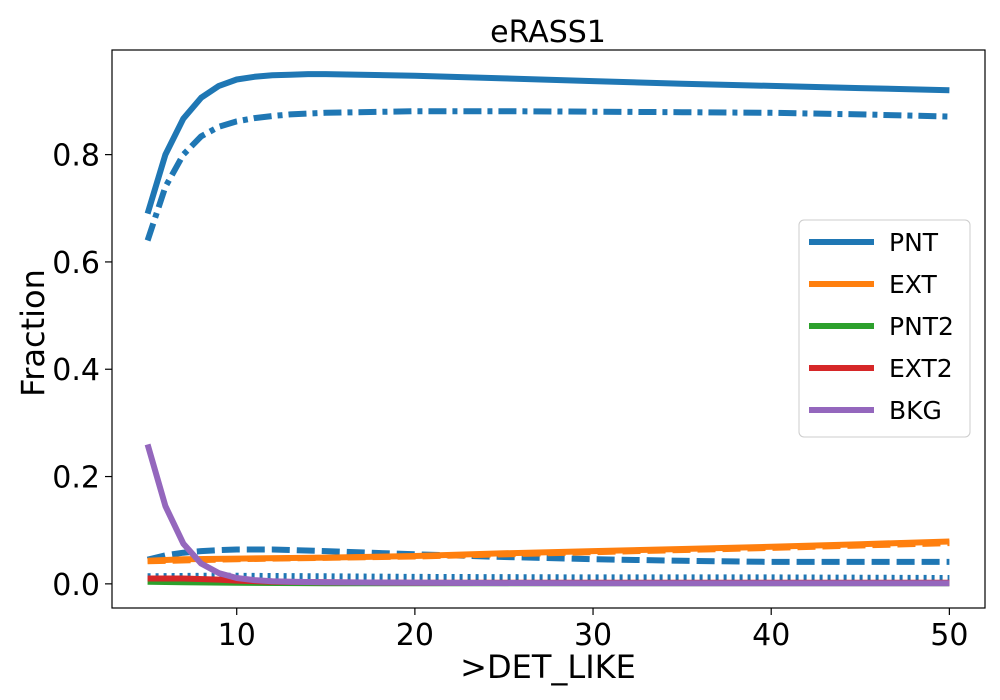 Image resolution: width=1000 pixels, height=700 pixels. Describe the element at coordinates (921, 326) in the screenshot. I see `legend-label-pnt2: PNT2` at that location.